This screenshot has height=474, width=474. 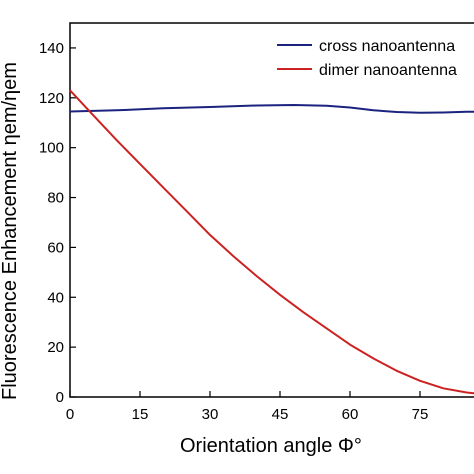 What do you see at coordinates (271, 109) in the screenshot?
I see `series-line-cross` at bounding box center [271, 109].